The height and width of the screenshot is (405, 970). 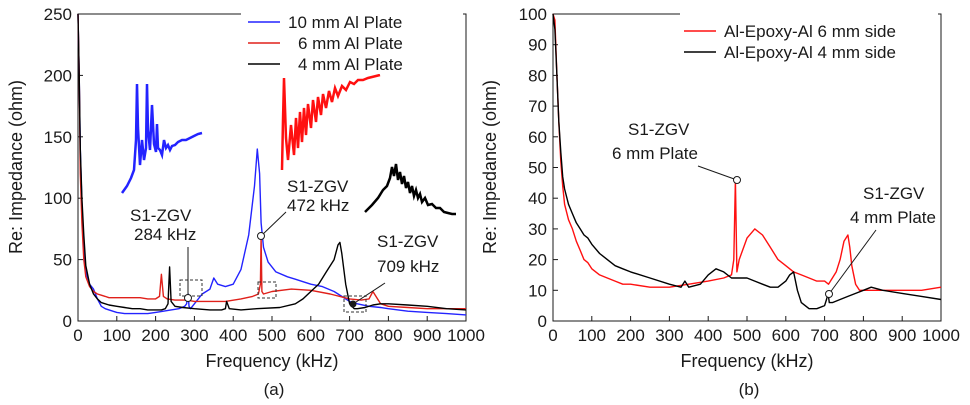 What do you see at coordinates (194, 335) in the screenshot?
I see `panel-a-x-tick-label: 300` at bounding box center [194, 335].